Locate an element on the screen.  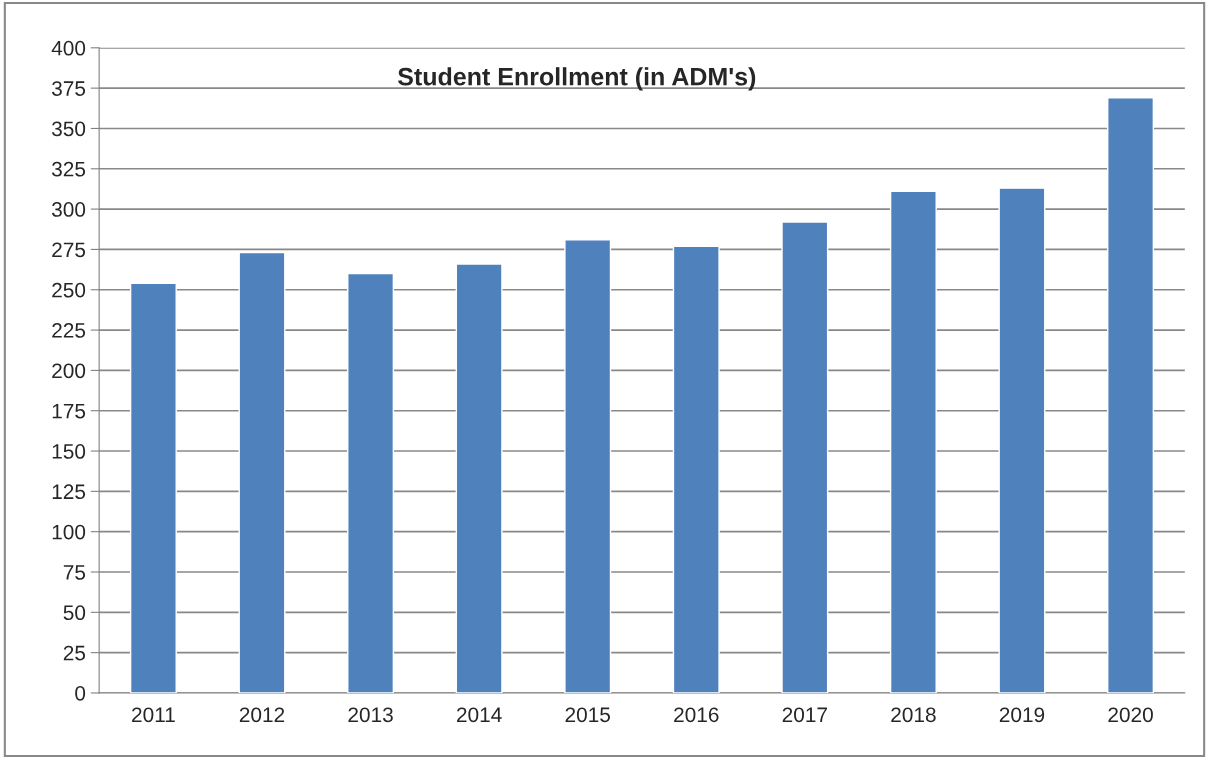
x-tick-label: 2018 is located at coordinates (913, 715).